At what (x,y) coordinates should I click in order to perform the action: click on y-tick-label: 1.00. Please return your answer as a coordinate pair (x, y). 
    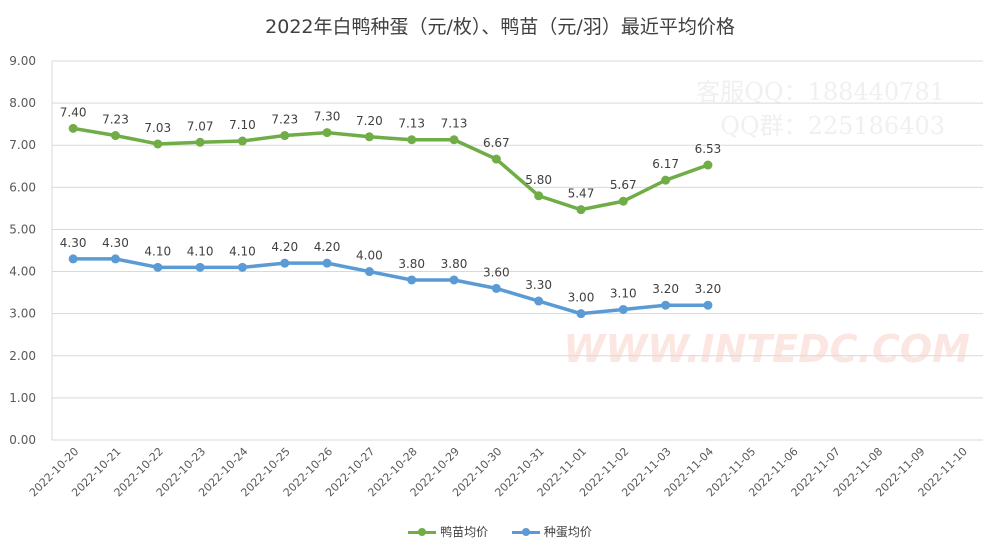
    Looking at the image, I should click on (22, 398).